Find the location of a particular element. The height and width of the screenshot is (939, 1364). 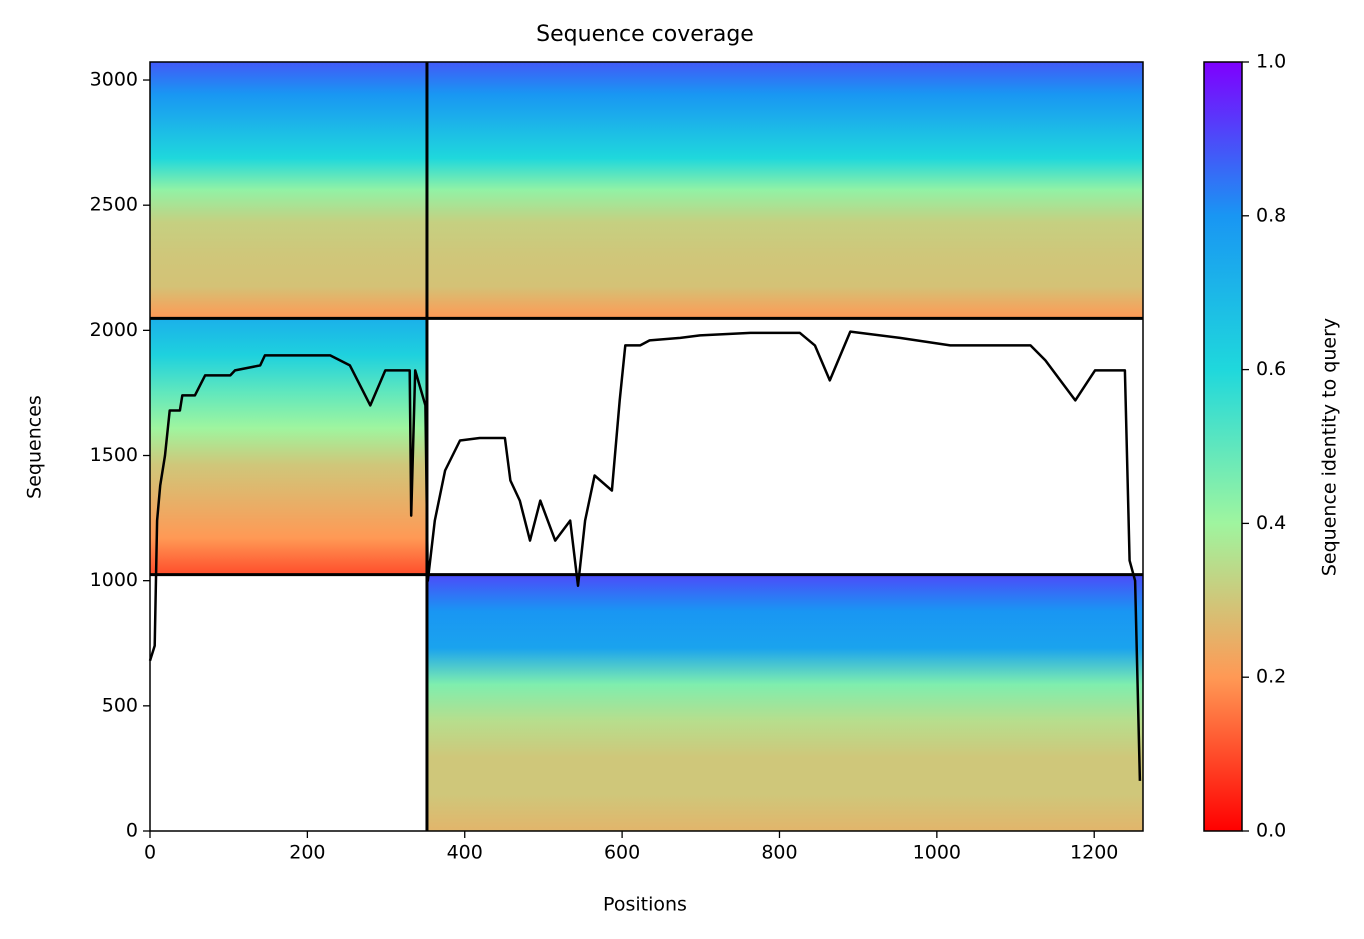

colorbar-tick-label: 0.0 is located at coordinates (1271, 831).